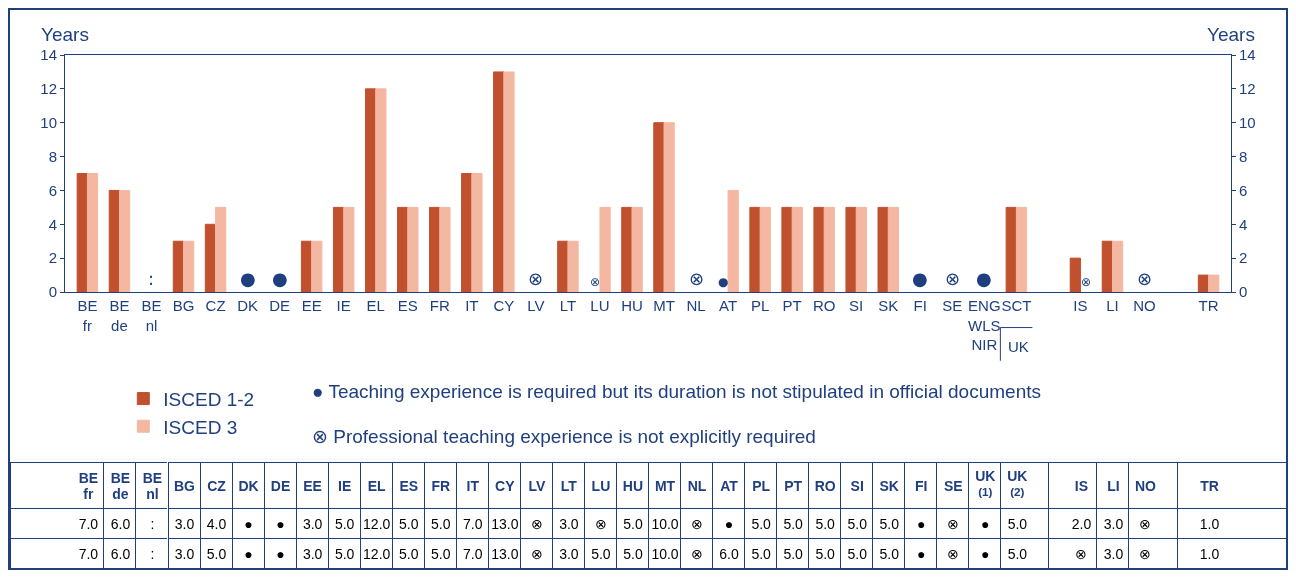 Image resolution: width=1296 pixels, height=578 pixels. I want to click on x-tick-label: BG, so click(183, 305).